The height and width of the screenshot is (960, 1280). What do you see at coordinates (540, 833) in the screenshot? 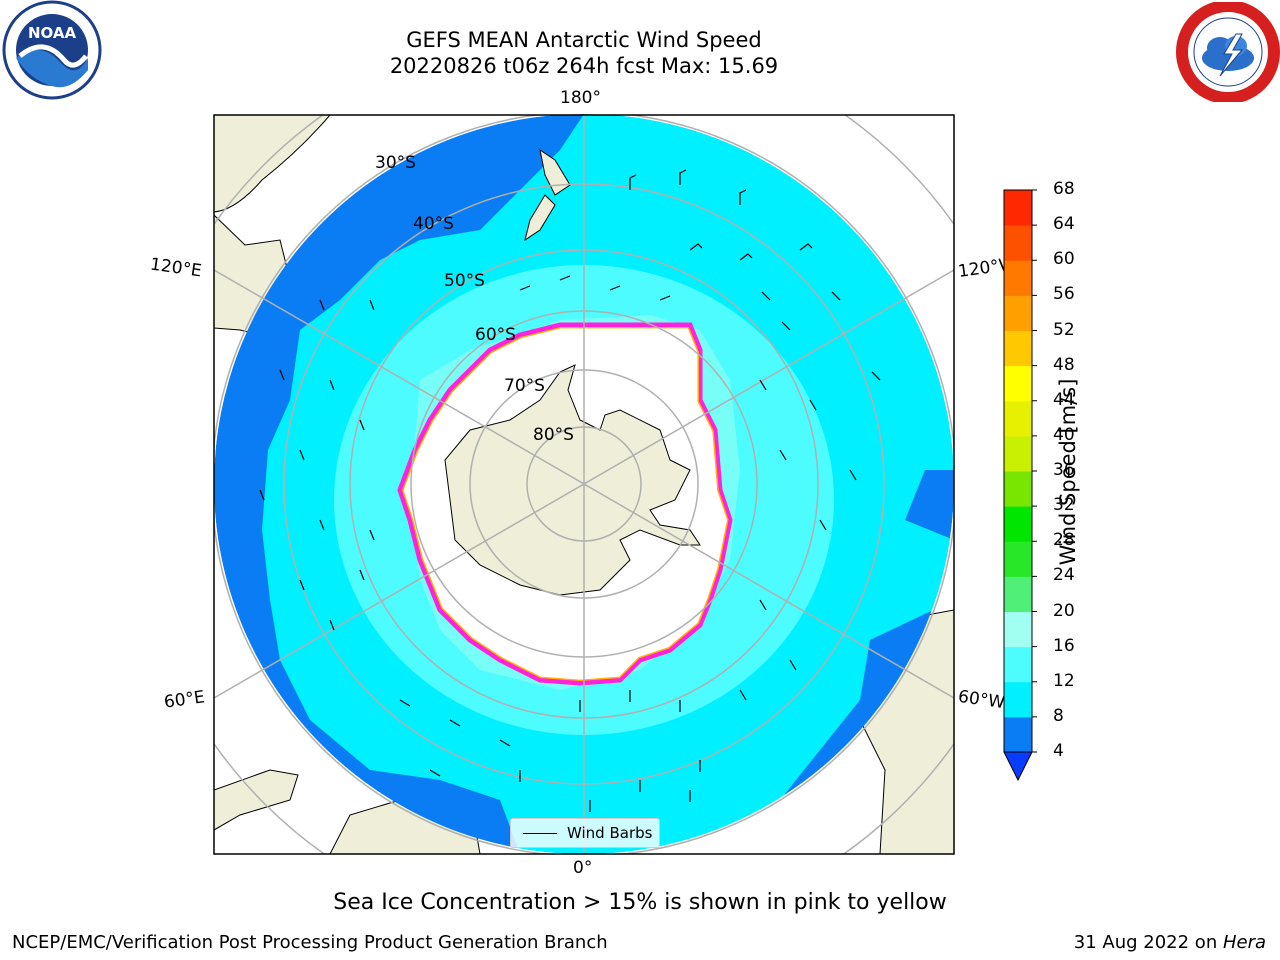
I see `wind-barb-legend-line` at bounding box center [540, 833].